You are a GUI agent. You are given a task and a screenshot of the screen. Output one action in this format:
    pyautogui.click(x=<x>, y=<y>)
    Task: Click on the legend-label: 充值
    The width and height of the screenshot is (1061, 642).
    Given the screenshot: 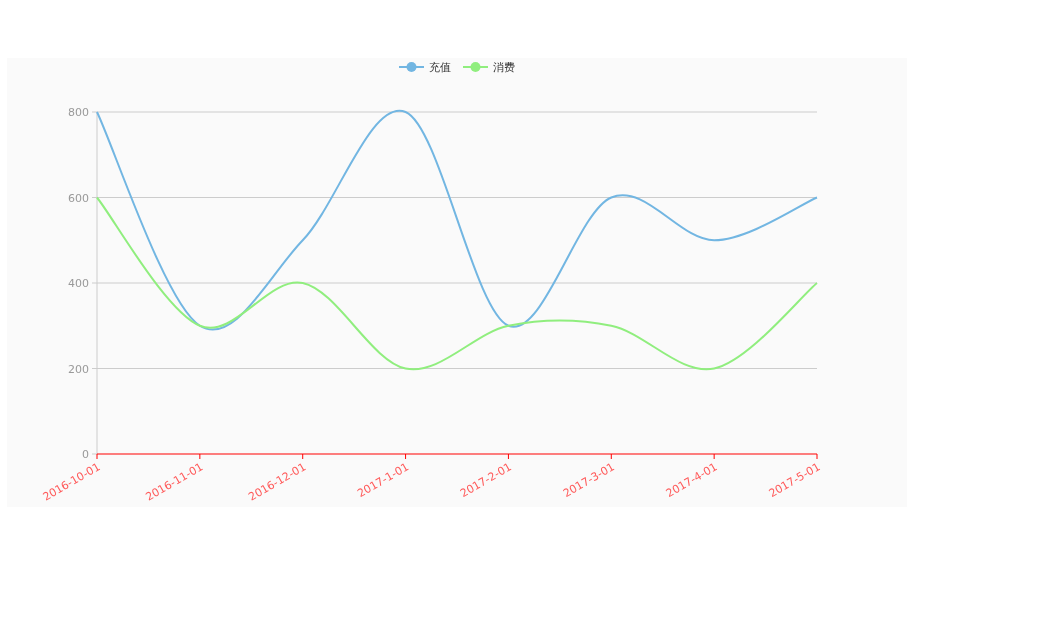 What is the action you would take?
    pyautogui.click(x=440, y=67)
    